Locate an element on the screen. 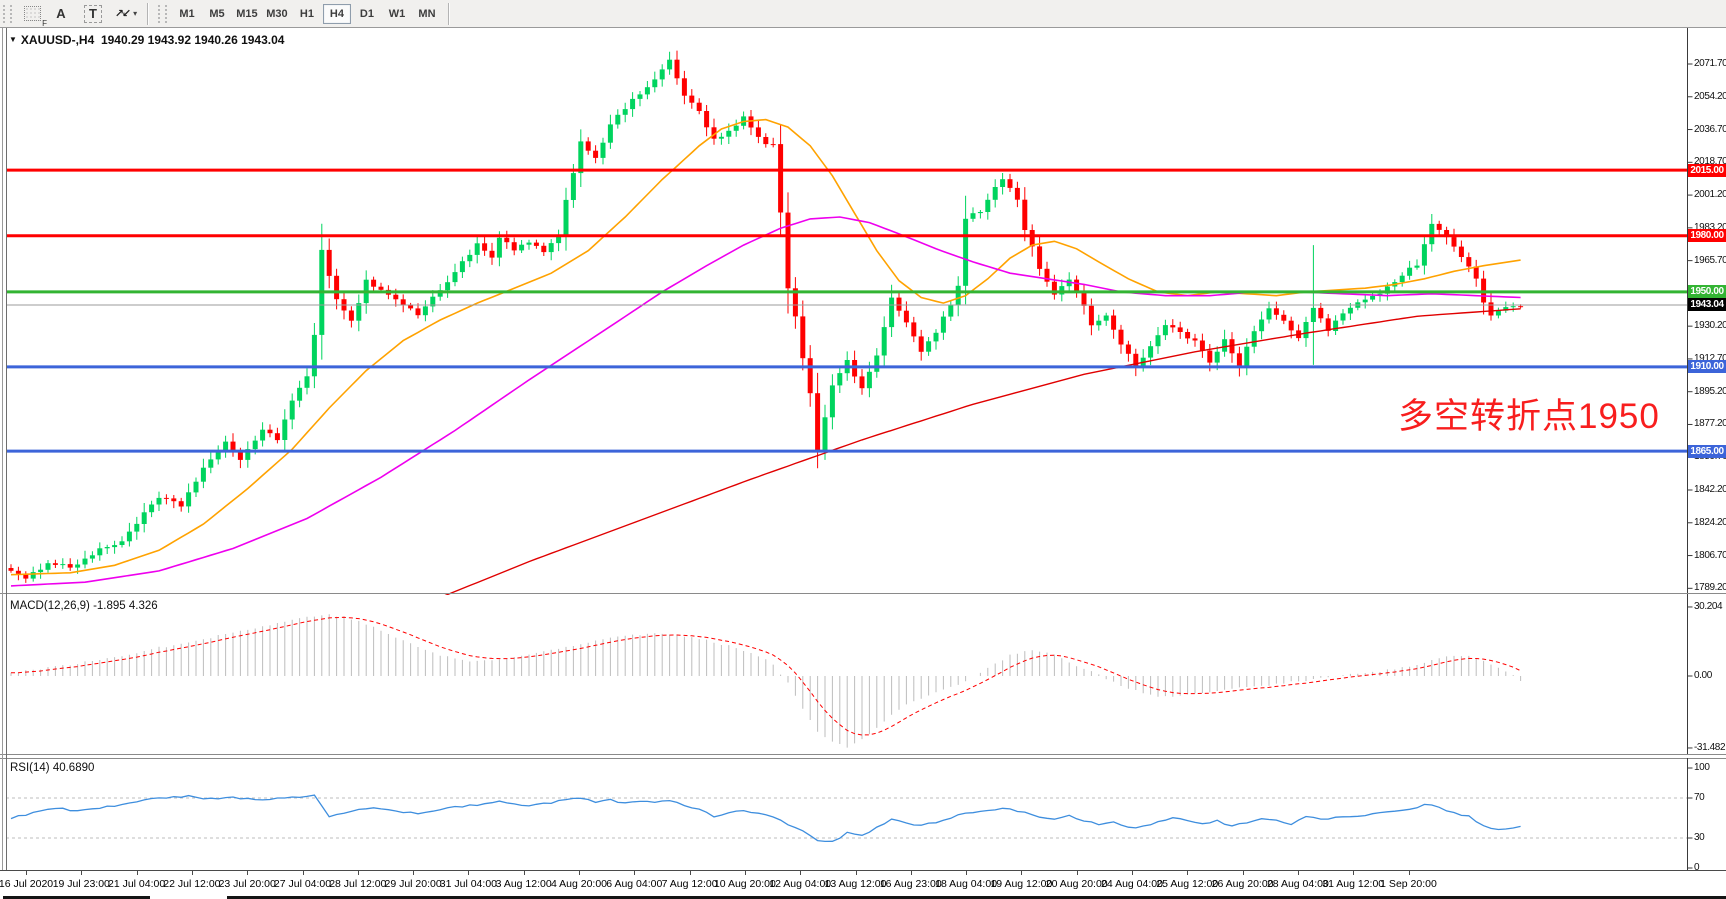 Image resolution: width=1726 pixels, height=899 pixels. price-level-label-1910.00: 1910.00 is located at coordinates (1707, 367).